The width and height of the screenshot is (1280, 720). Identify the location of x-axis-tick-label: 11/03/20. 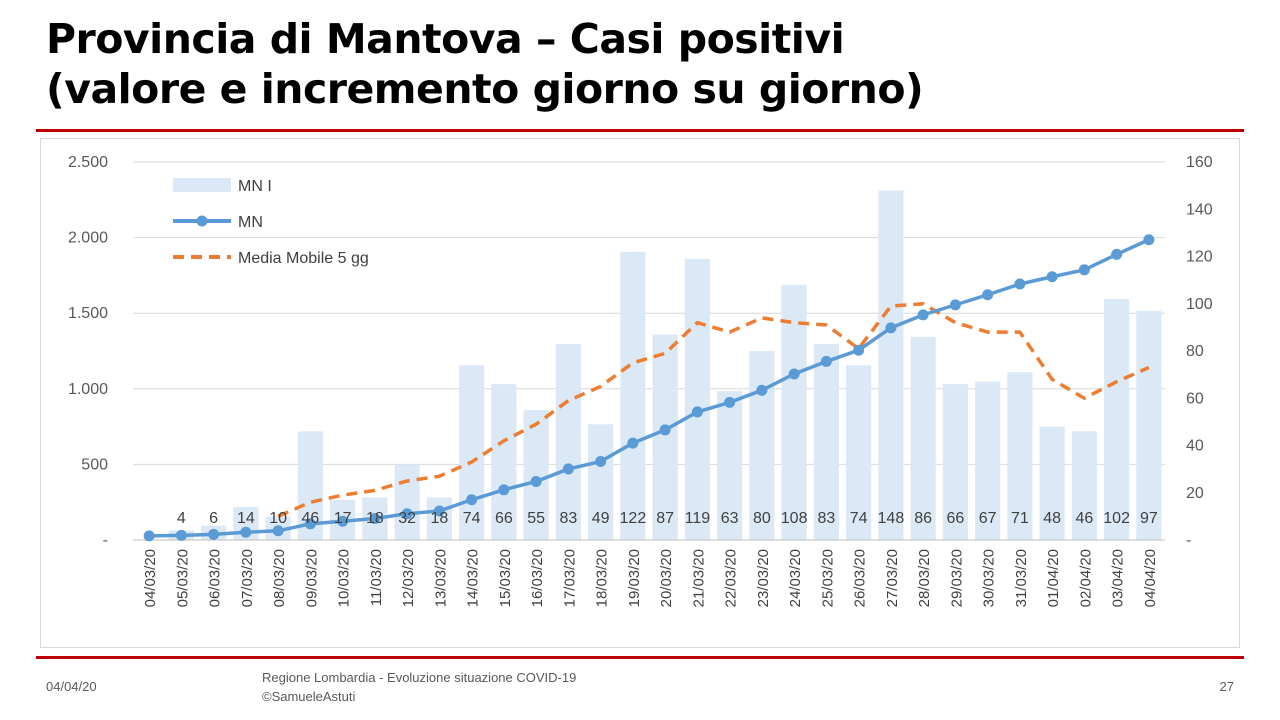
(376, 577).